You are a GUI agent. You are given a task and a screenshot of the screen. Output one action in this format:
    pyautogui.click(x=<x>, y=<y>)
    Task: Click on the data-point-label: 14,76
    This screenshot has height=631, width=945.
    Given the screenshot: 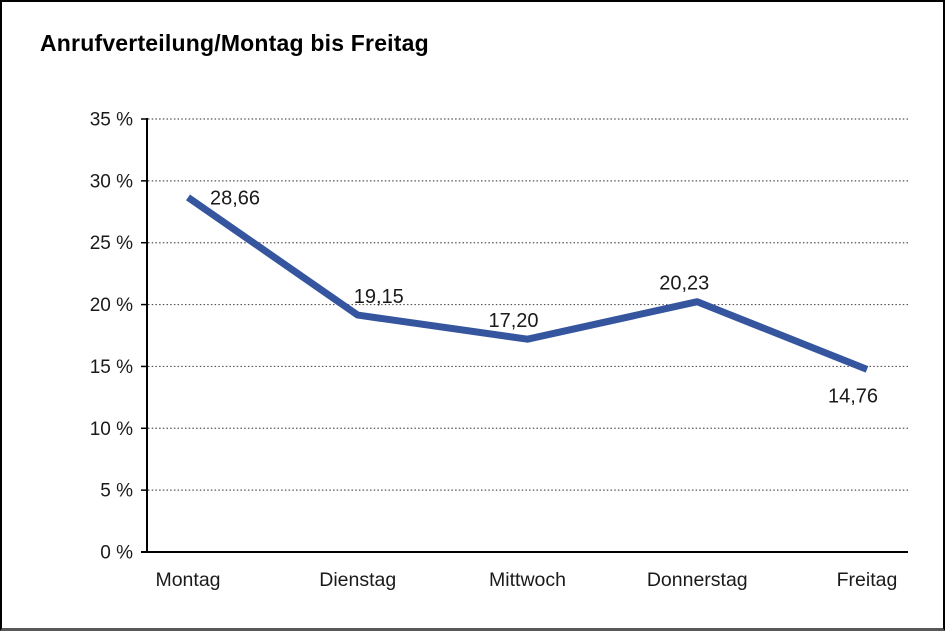 What is the action you would take?
    pyautogui.click(x=853, y=396)
    